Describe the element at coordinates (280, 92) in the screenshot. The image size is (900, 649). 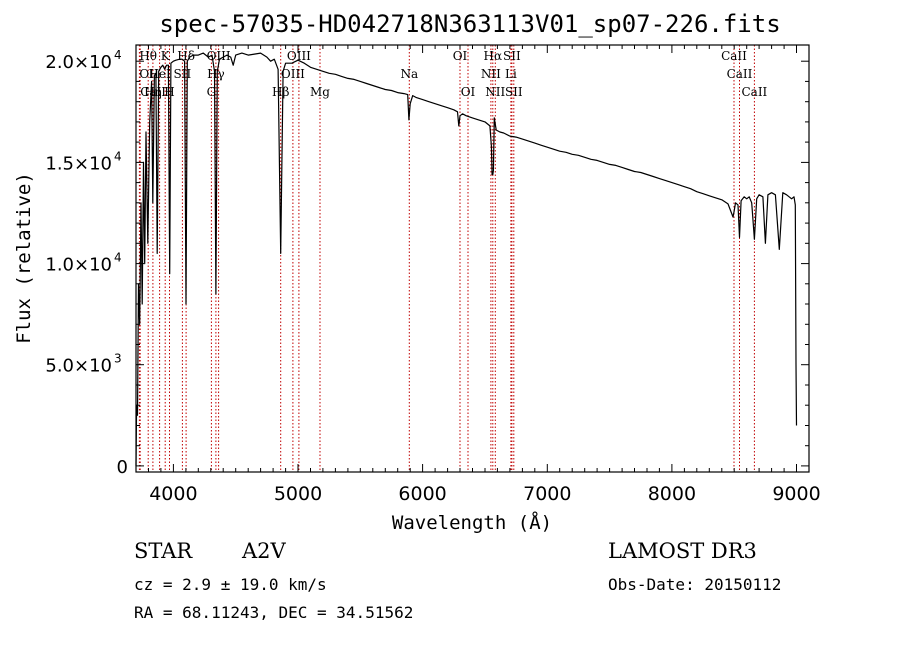
I see `line-label: Hβ` at that location.